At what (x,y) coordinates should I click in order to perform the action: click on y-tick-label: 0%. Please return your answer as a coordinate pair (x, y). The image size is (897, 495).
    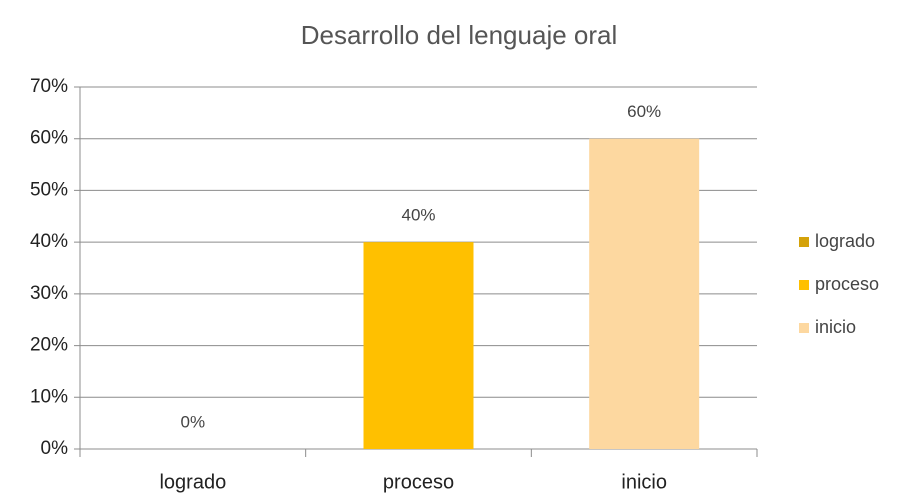
    Looking at the image, I should click on (55, 448).